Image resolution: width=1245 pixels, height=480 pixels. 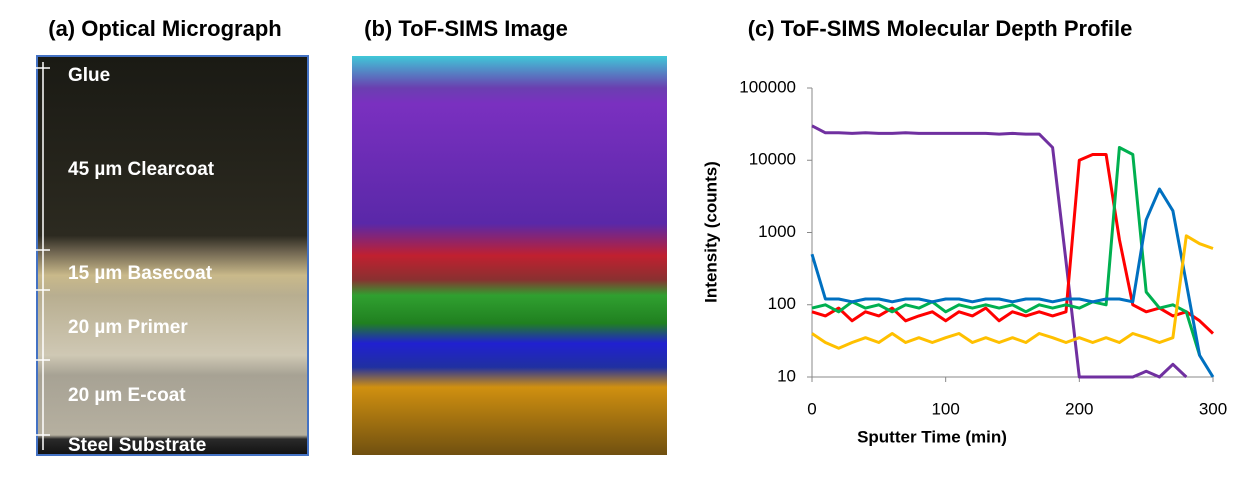 I want to click on y-tick-label: 100, so click(x=782, y=303).